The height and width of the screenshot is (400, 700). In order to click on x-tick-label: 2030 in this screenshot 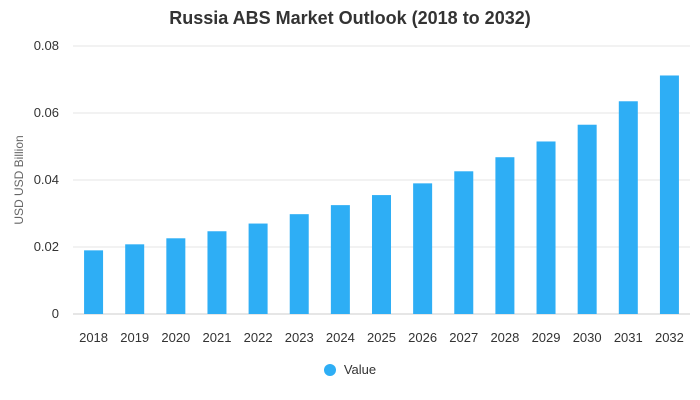, I will do `click(587, 337)`.